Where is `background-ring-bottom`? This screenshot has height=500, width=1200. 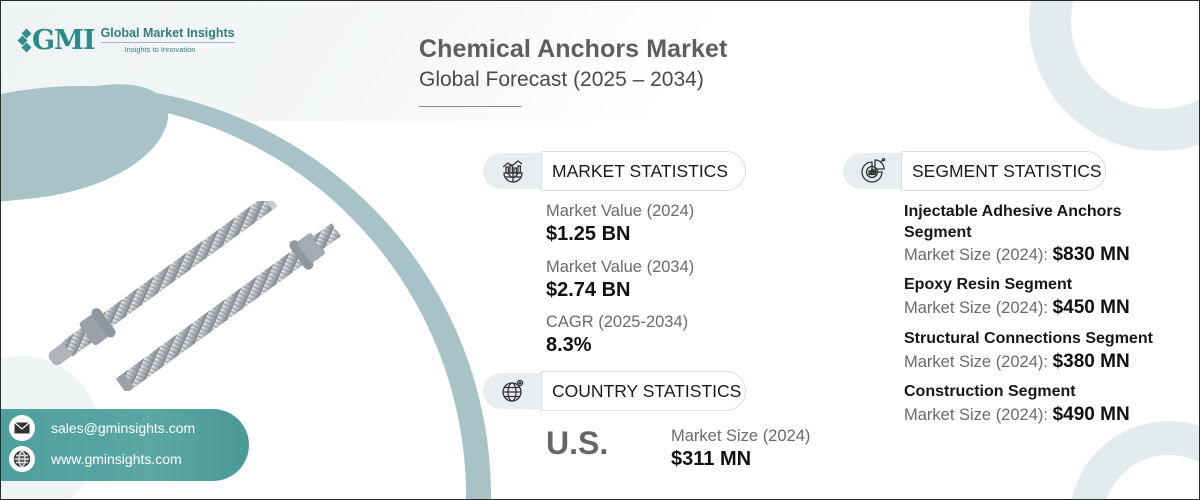 background-ring-bottom is located at coordinates (1134, 460).